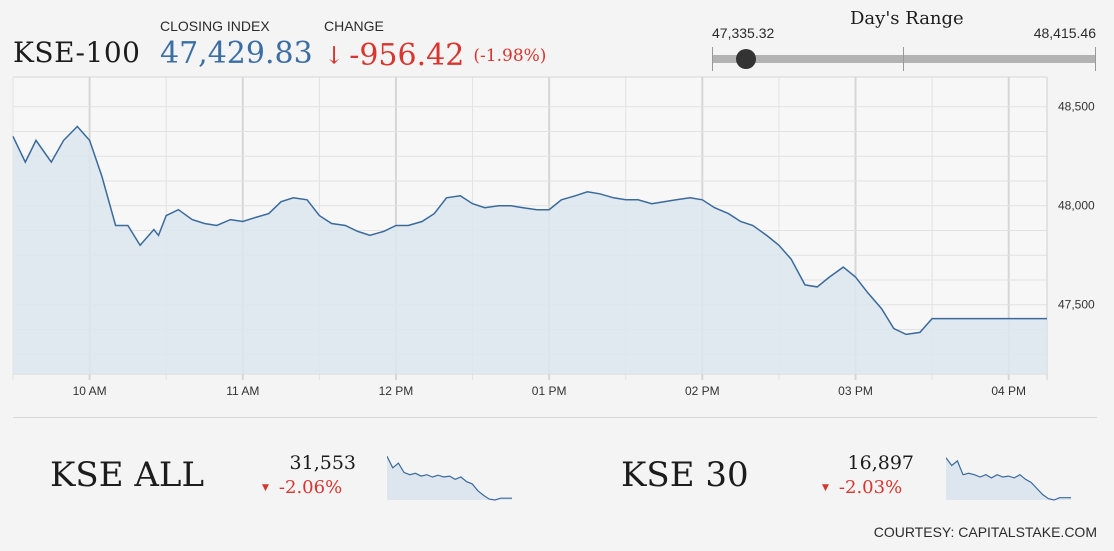  Describe the element at coordinates (880, 463) in the screenshot. I see `mini-index-value: 16,897` at that location.